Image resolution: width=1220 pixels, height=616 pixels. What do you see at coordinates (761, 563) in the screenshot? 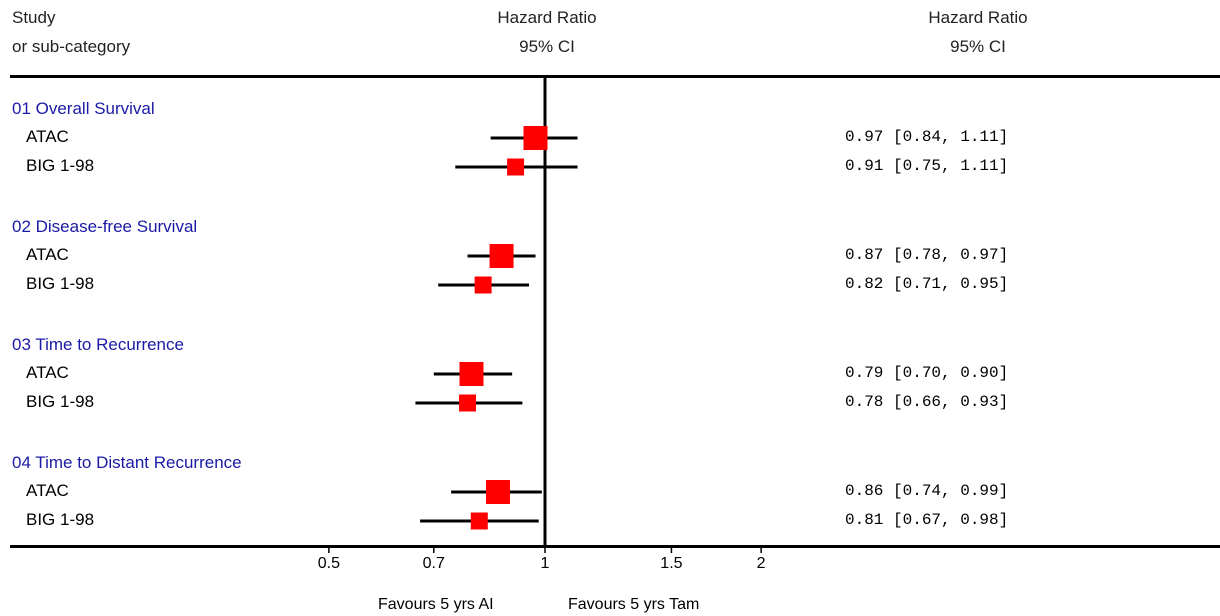
I see `x-tick-label: 2` at bounding box center [761, 563].